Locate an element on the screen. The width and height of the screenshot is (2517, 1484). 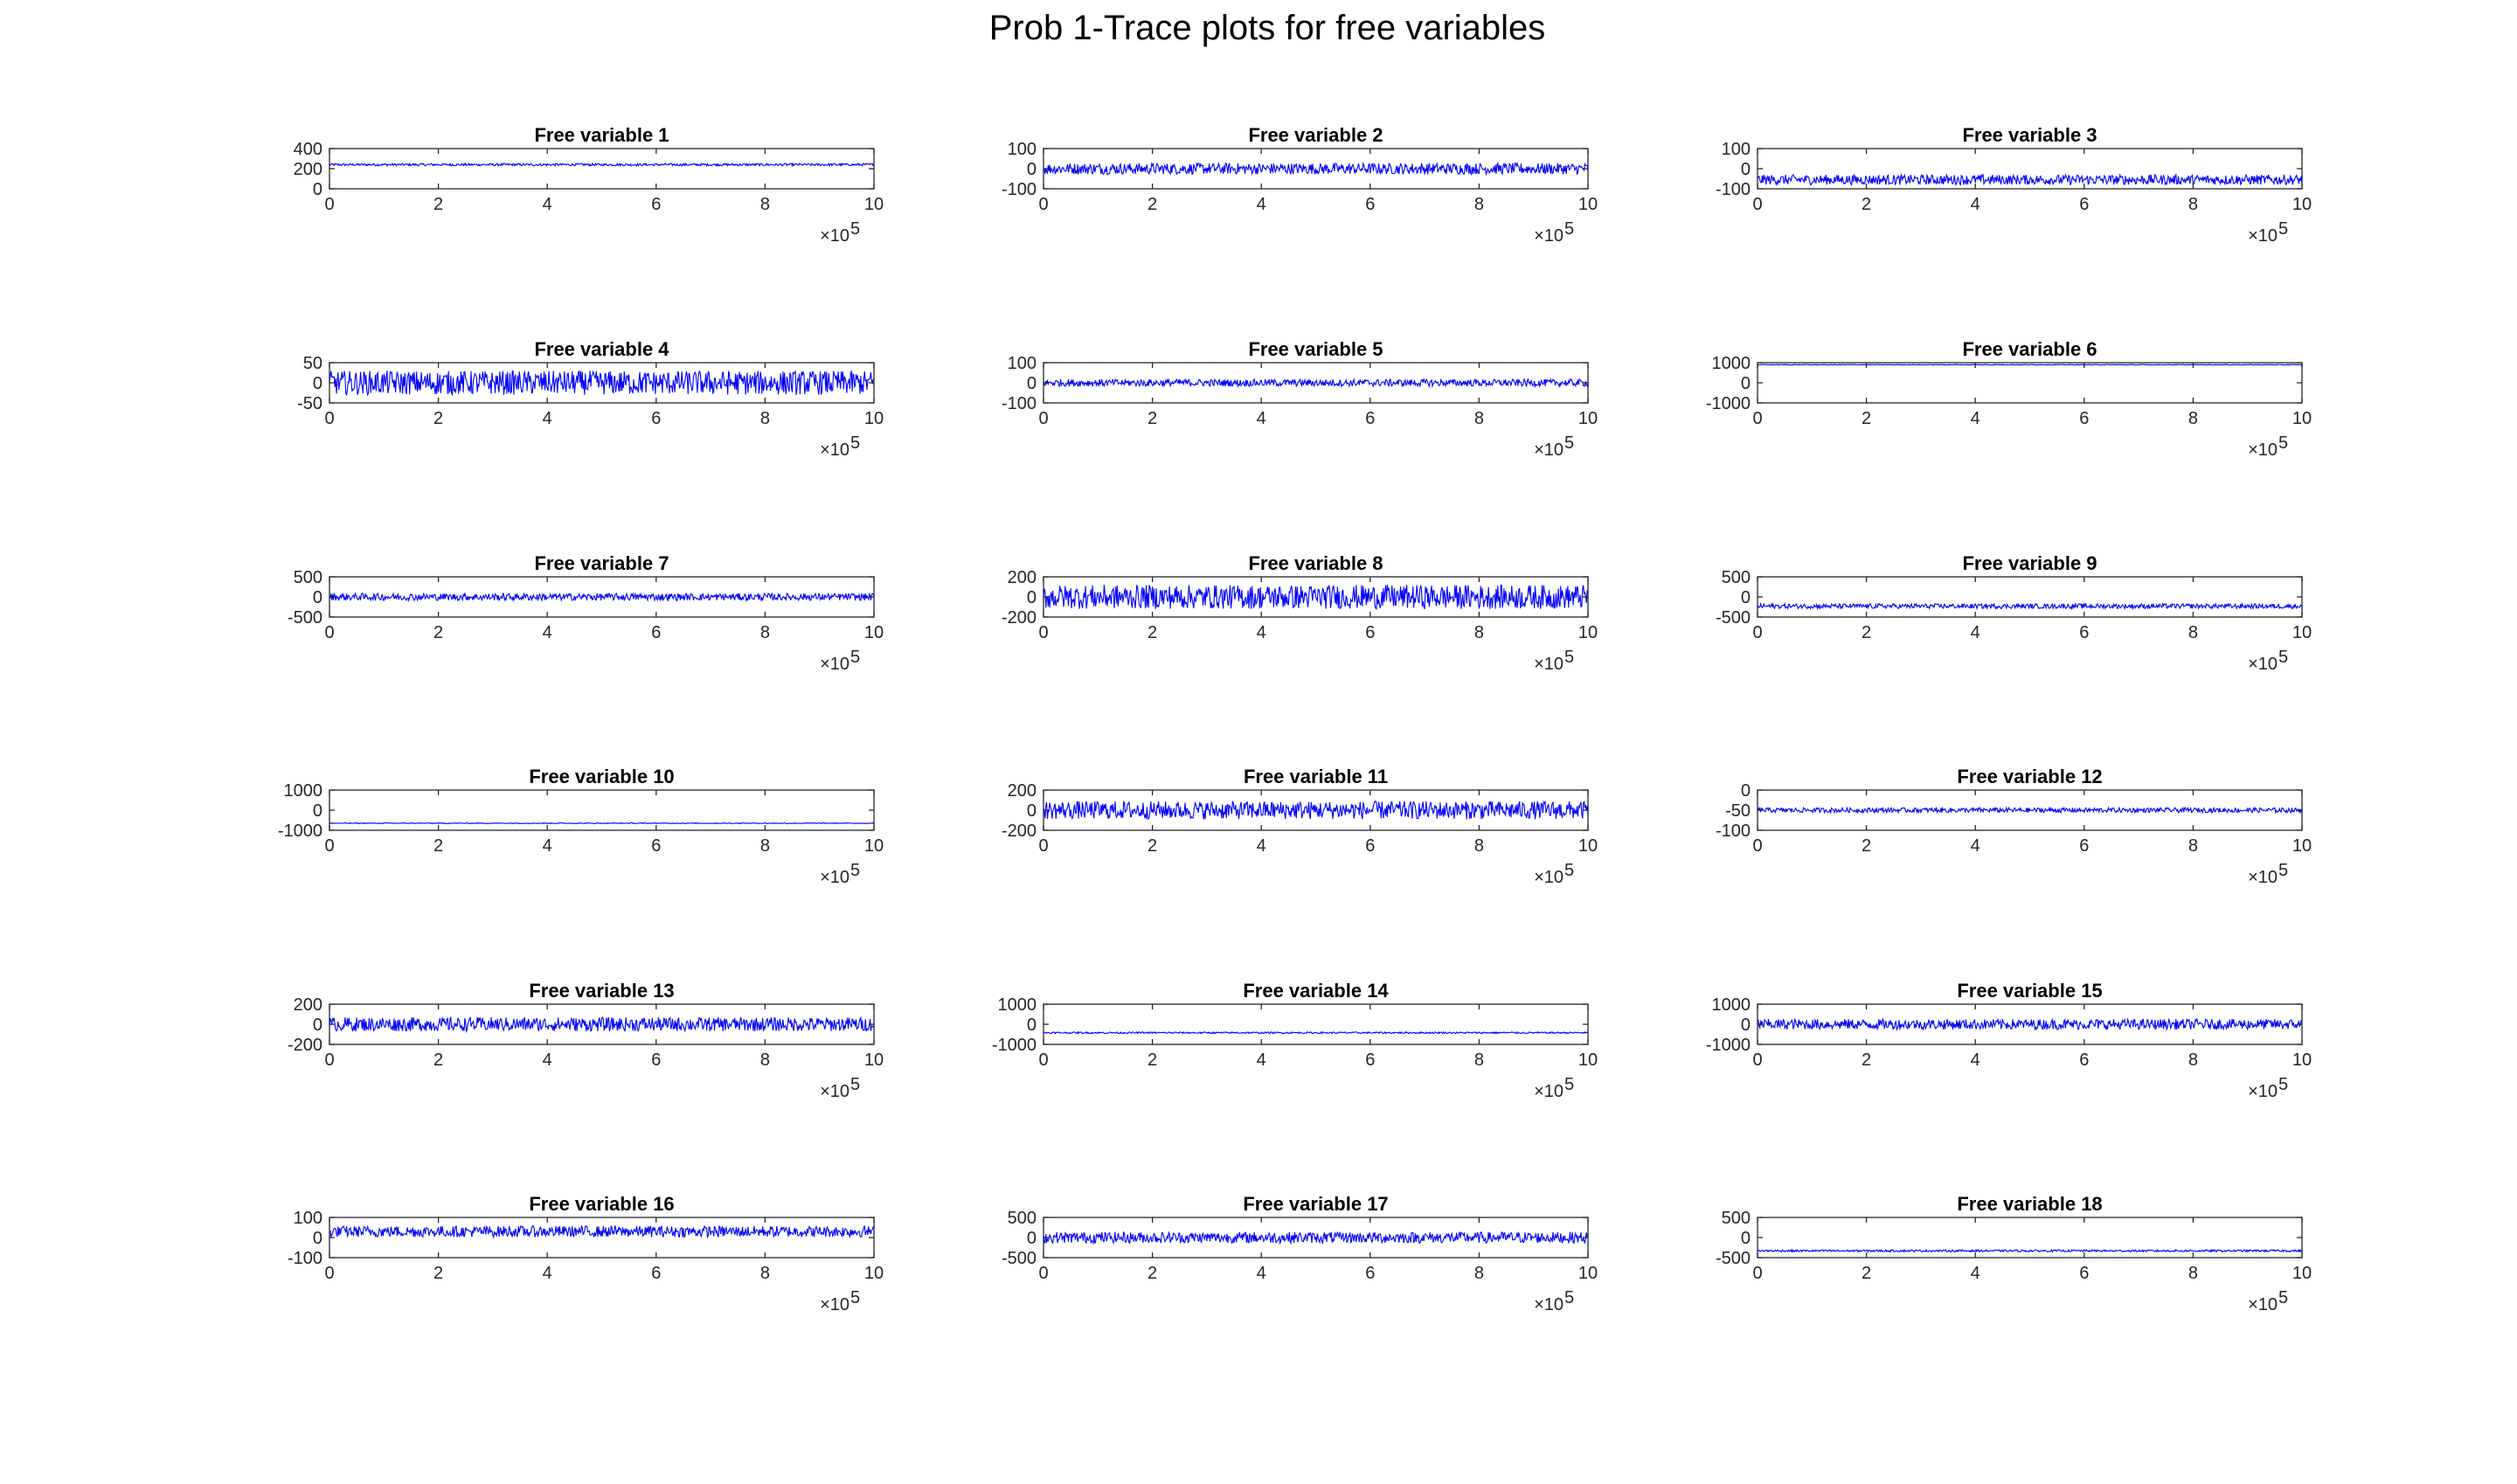
subplot-title: Free variable 8 is located at coordinates (1315, 563).